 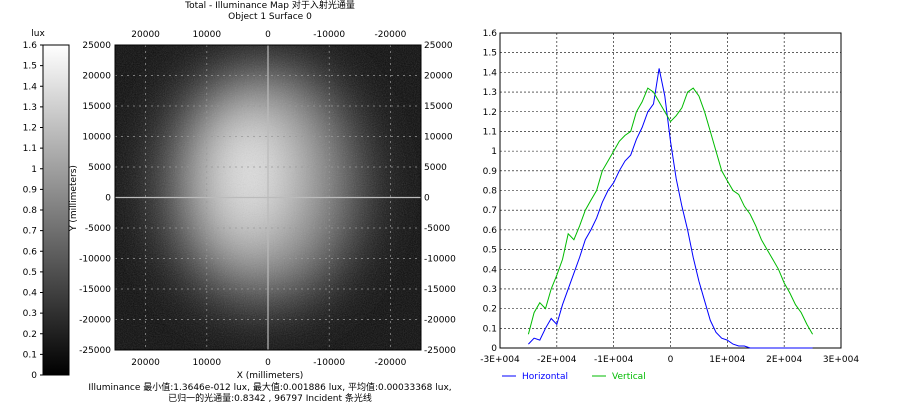 I want to click on x-tick-label-top: -20000, so click(x=390, y=35).